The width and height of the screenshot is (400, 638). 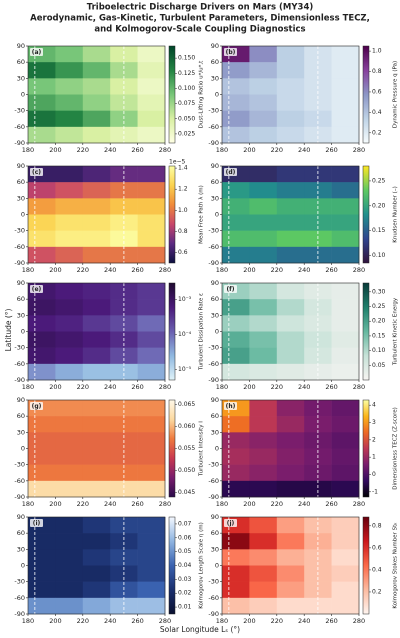 I want to click on colorbar-tick-label: 1, so click(x=374, y=457).